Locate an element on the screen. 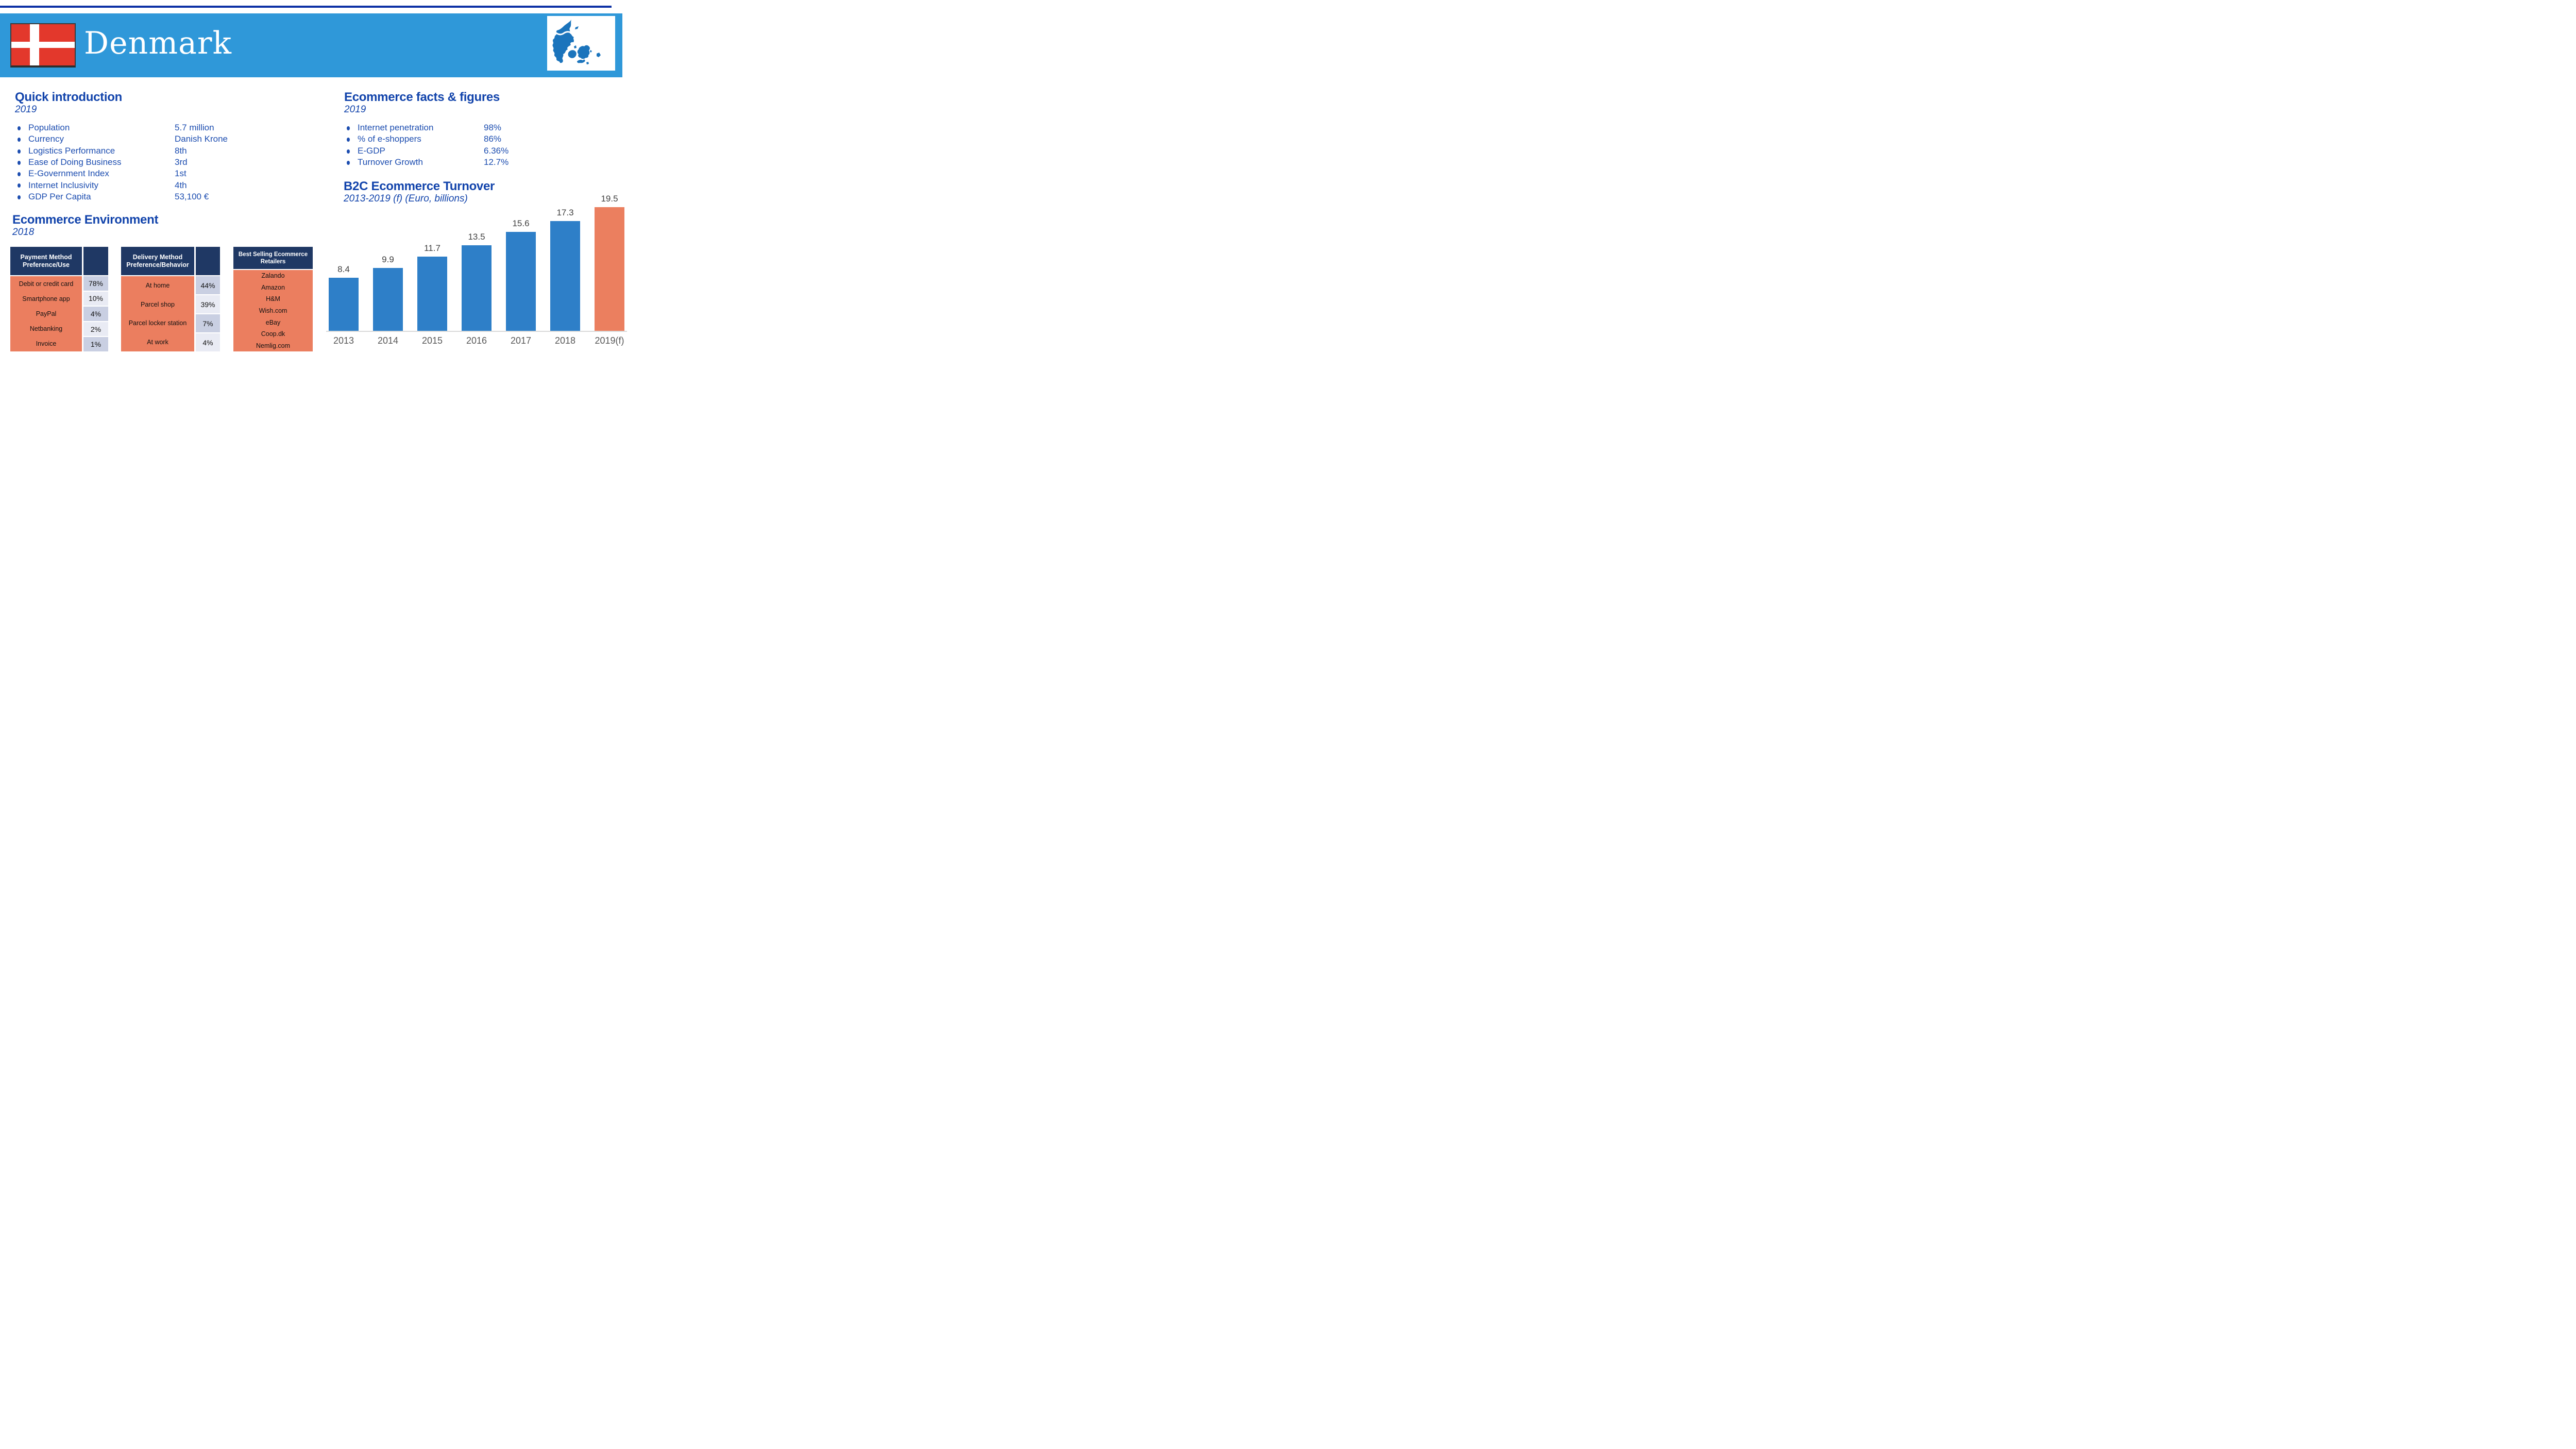 The width and height of the screenshot is (2576, 1449). table-row: Wish.com is located at coordinates (273, 310).